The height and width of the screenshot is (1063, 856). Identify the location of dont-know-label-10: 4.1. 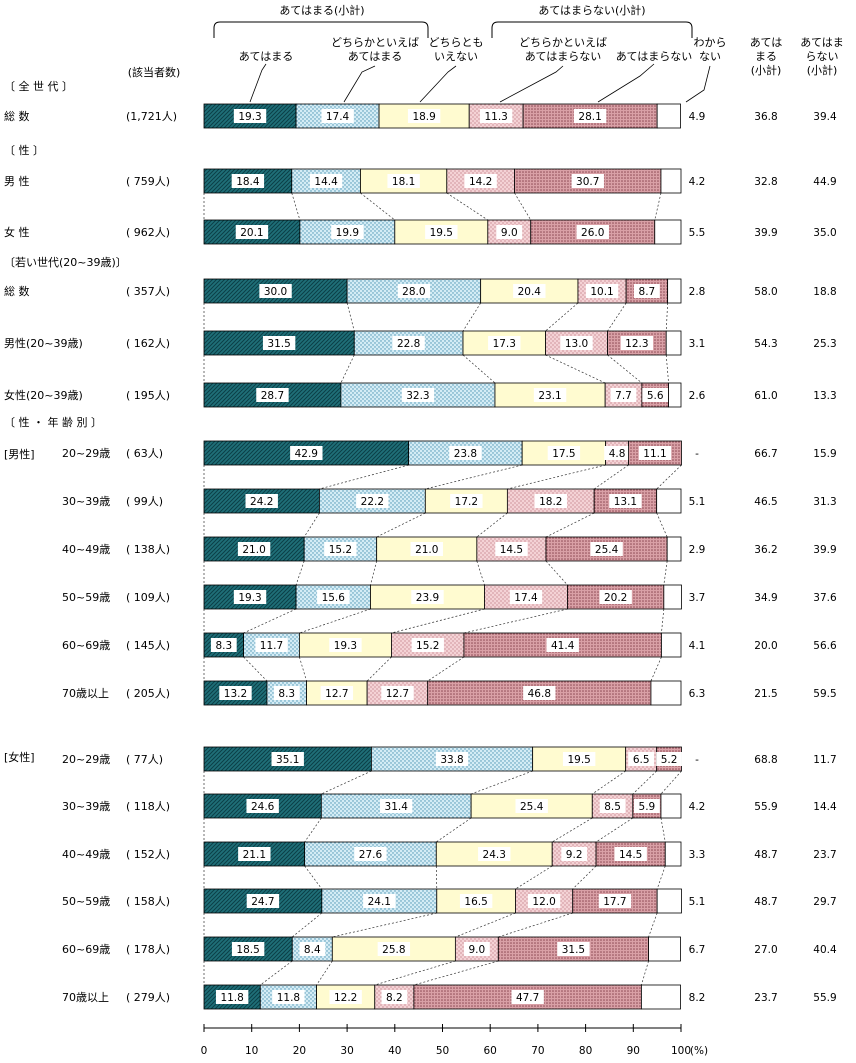
(697, 646).